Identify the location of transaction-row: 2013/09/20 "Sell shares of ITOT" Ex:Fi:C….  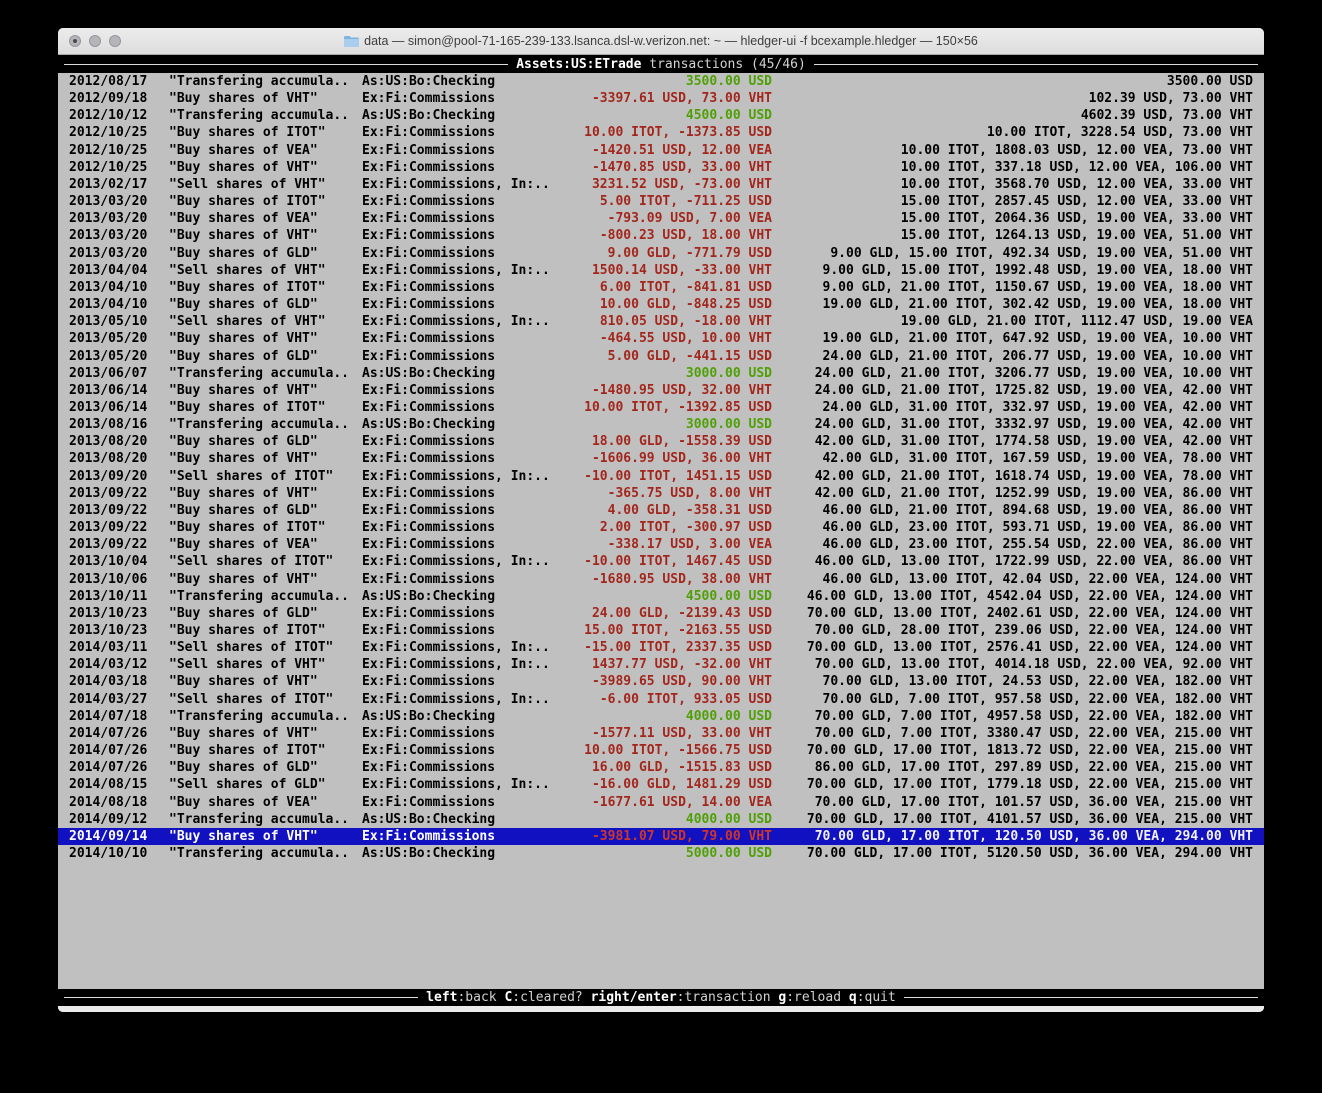
(661, 476).